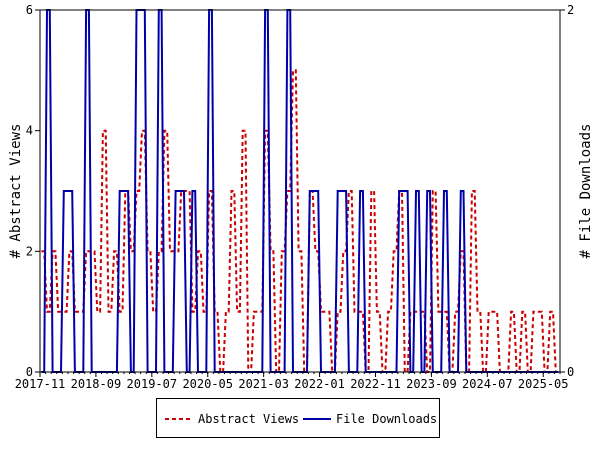 Image resolution: width=600 pixels, height=450 pixels. What do you see at coordinates (29, 251) in the screenshot?
I see `y-tick-label: 2` at bounding box center [29, 251].